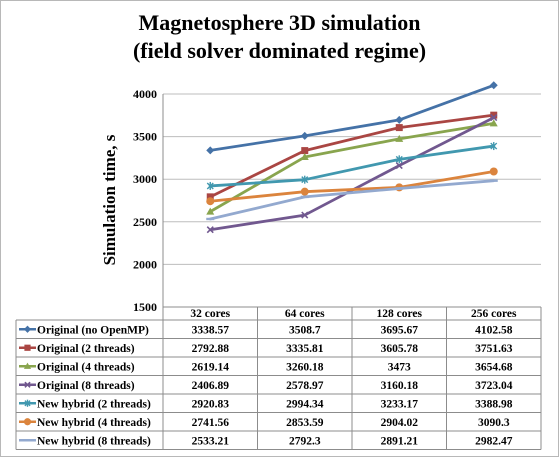 The width and height of the screenshot is (559, 457). Describe the element at coordinates (400, 330) in the screenshot. I see `table-value: 3695.67` at that location.